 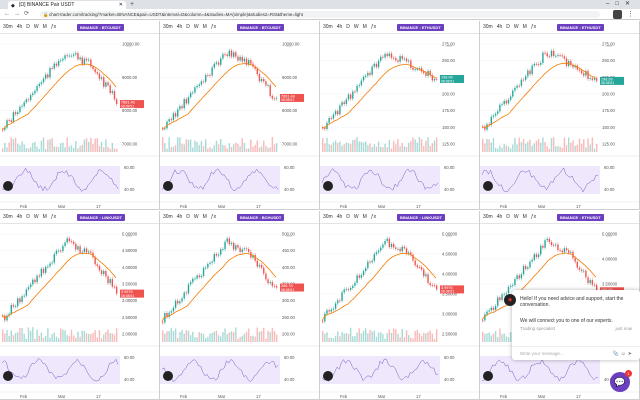 What do you see at coordinates (621, 4) in the screenshot?
I see `window-controls: –□✕` at bounding box center [621, 4].